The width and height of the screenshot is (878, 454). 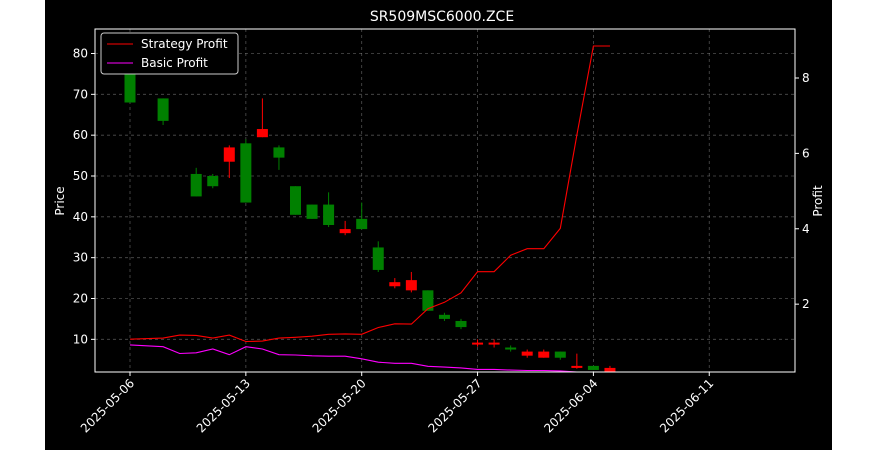 I want to click on y-tick-label-left: 40, so click(x=80, y=217).